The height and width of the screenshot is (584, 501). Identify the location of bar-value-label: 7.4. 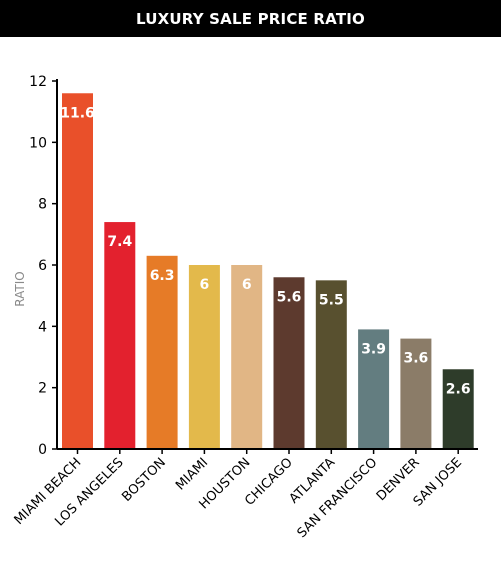
(119, 242).